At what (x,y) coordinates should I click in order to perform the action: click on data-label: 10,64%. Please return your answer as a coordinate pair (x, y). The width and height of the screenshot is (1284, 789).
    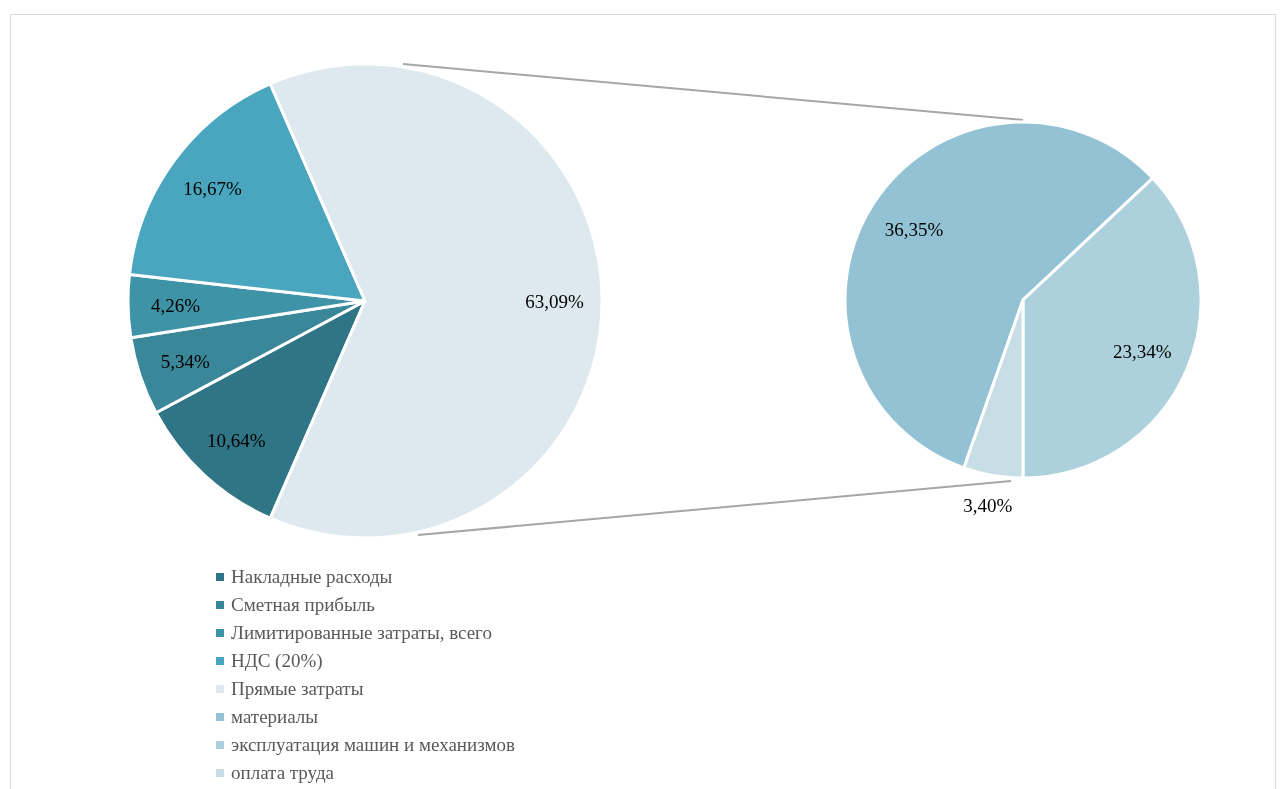
    Looking at the image, I should click on (236, 440).